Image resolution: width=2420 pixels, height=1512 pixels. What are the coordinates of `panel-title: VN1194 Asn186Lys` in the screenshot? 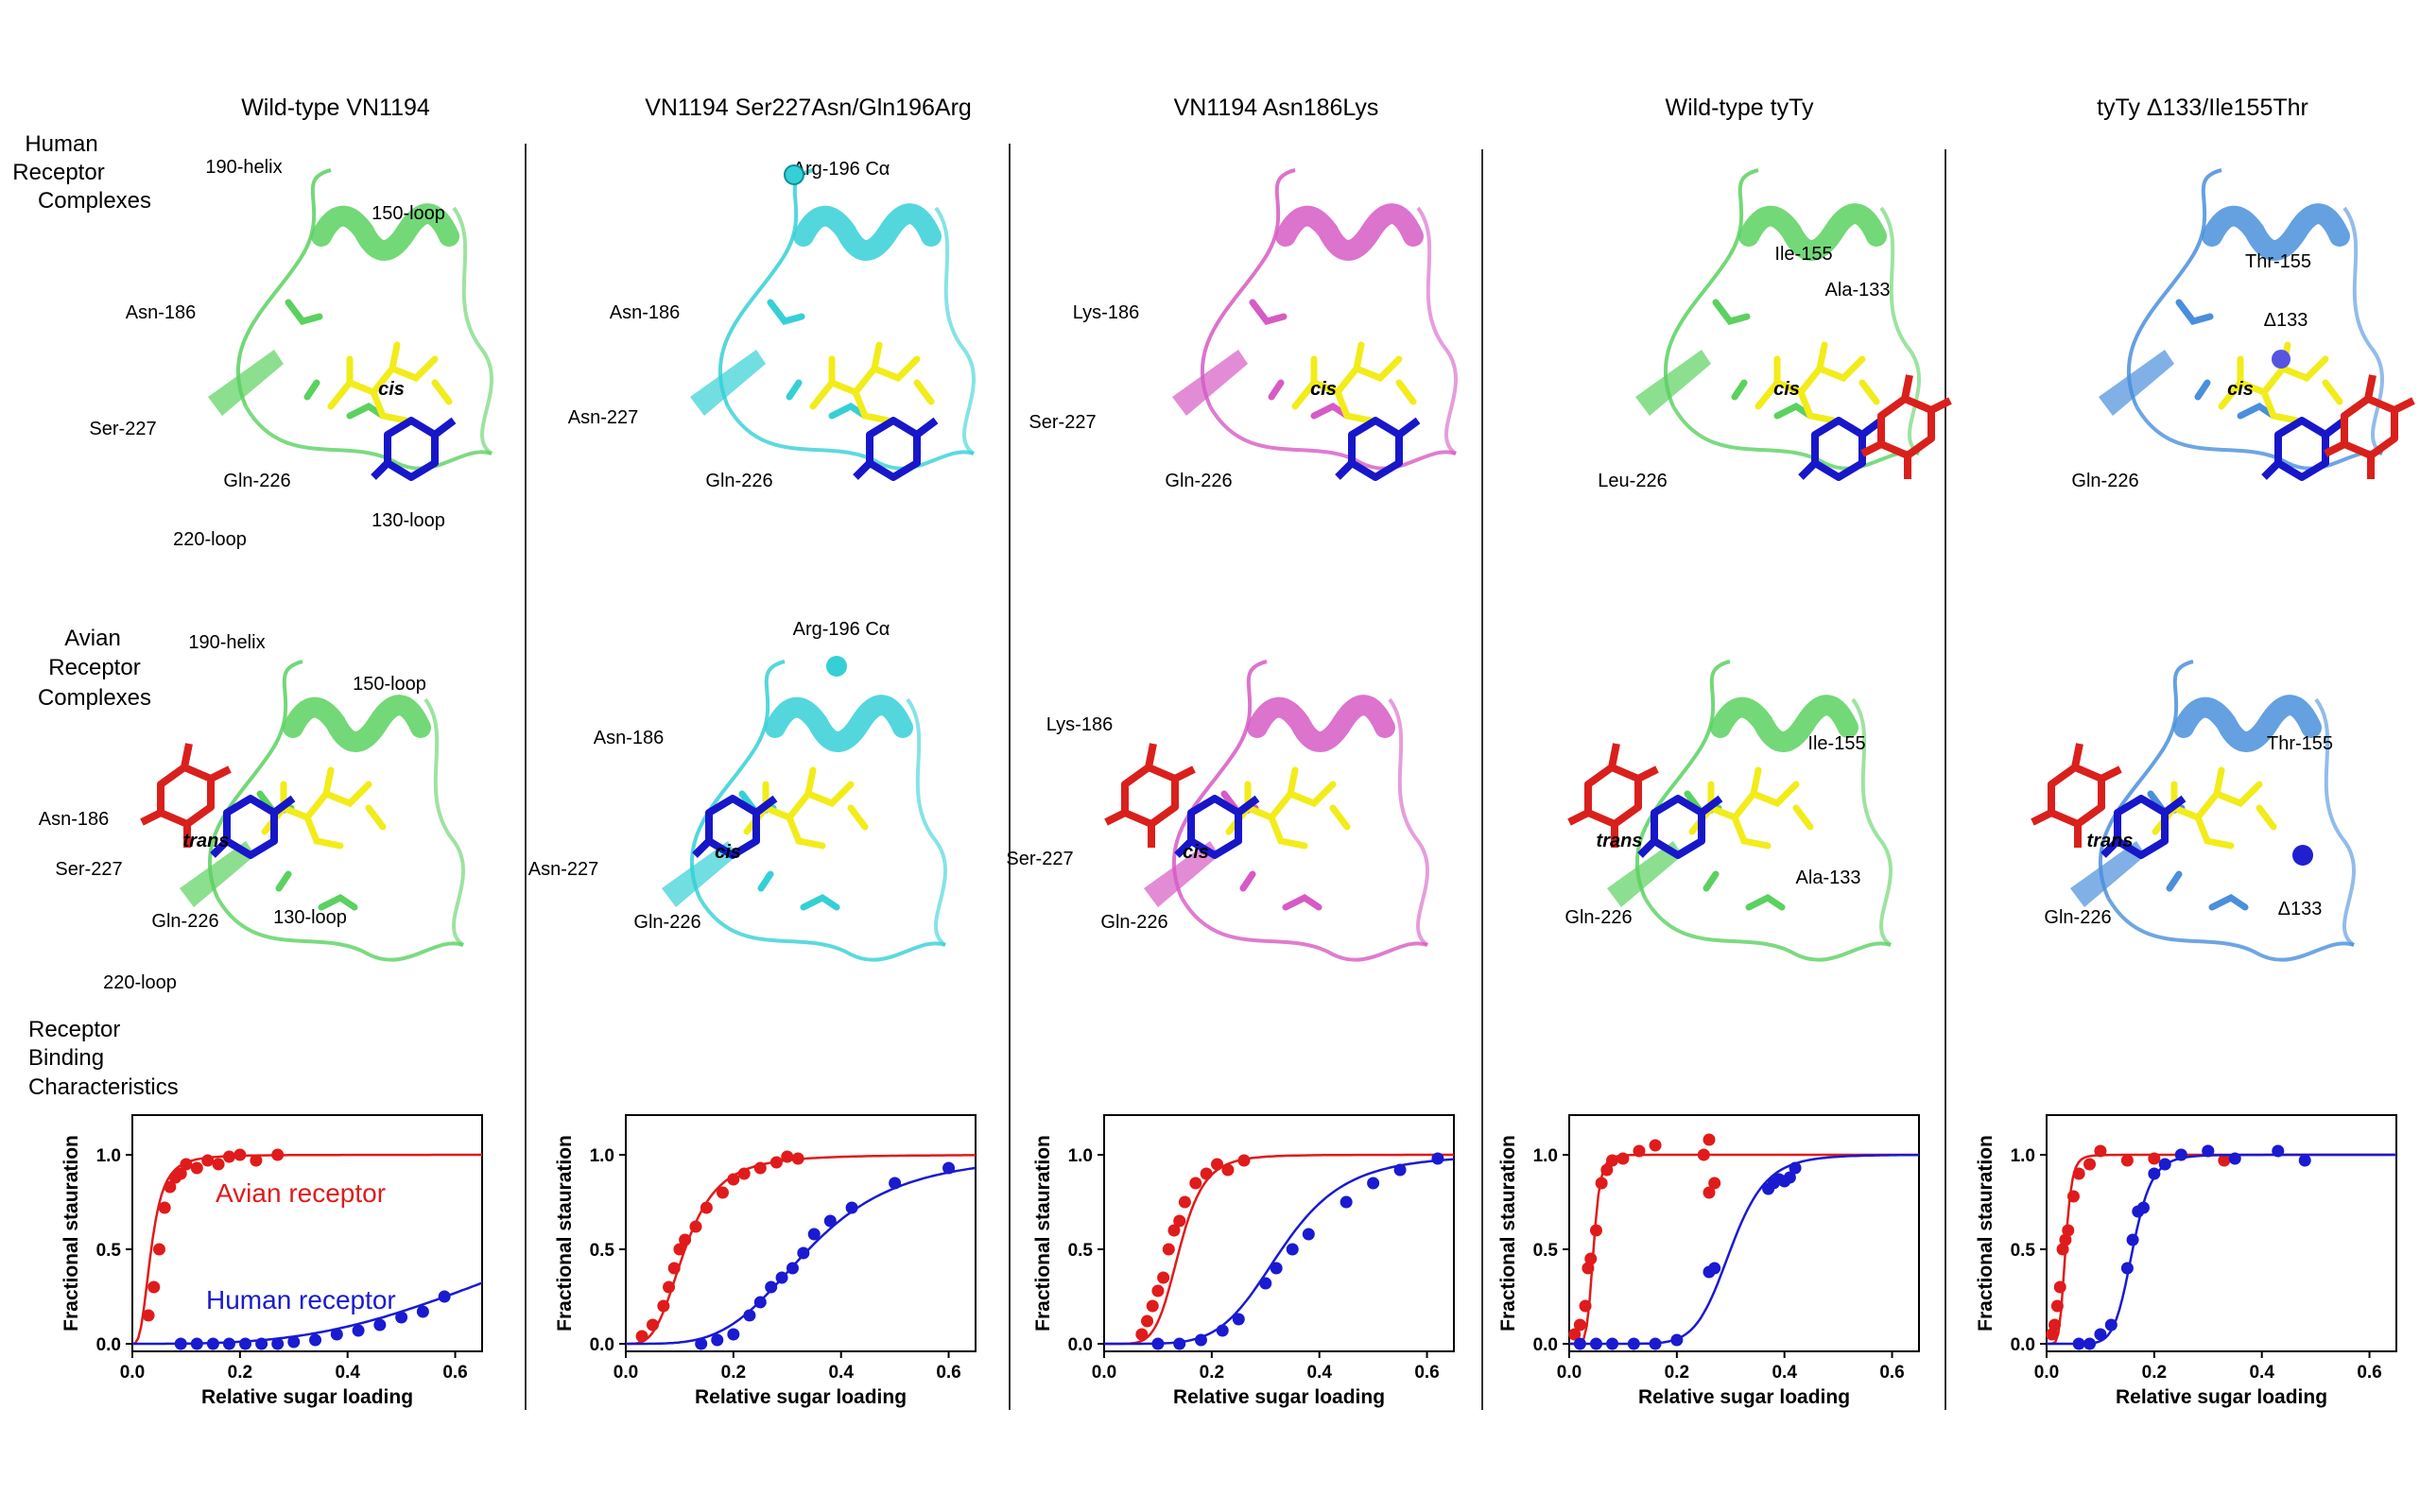 It's located at (1276, 107).